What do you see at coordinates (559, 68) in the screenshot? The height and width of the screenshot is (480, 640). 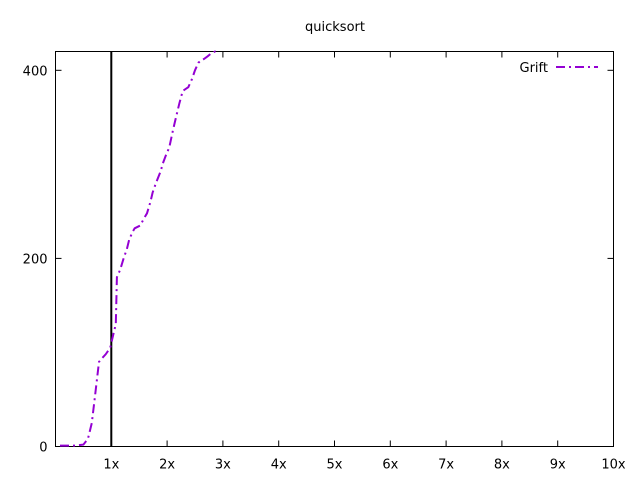 I see `legend: Grift` at bounding box center [559, 68].